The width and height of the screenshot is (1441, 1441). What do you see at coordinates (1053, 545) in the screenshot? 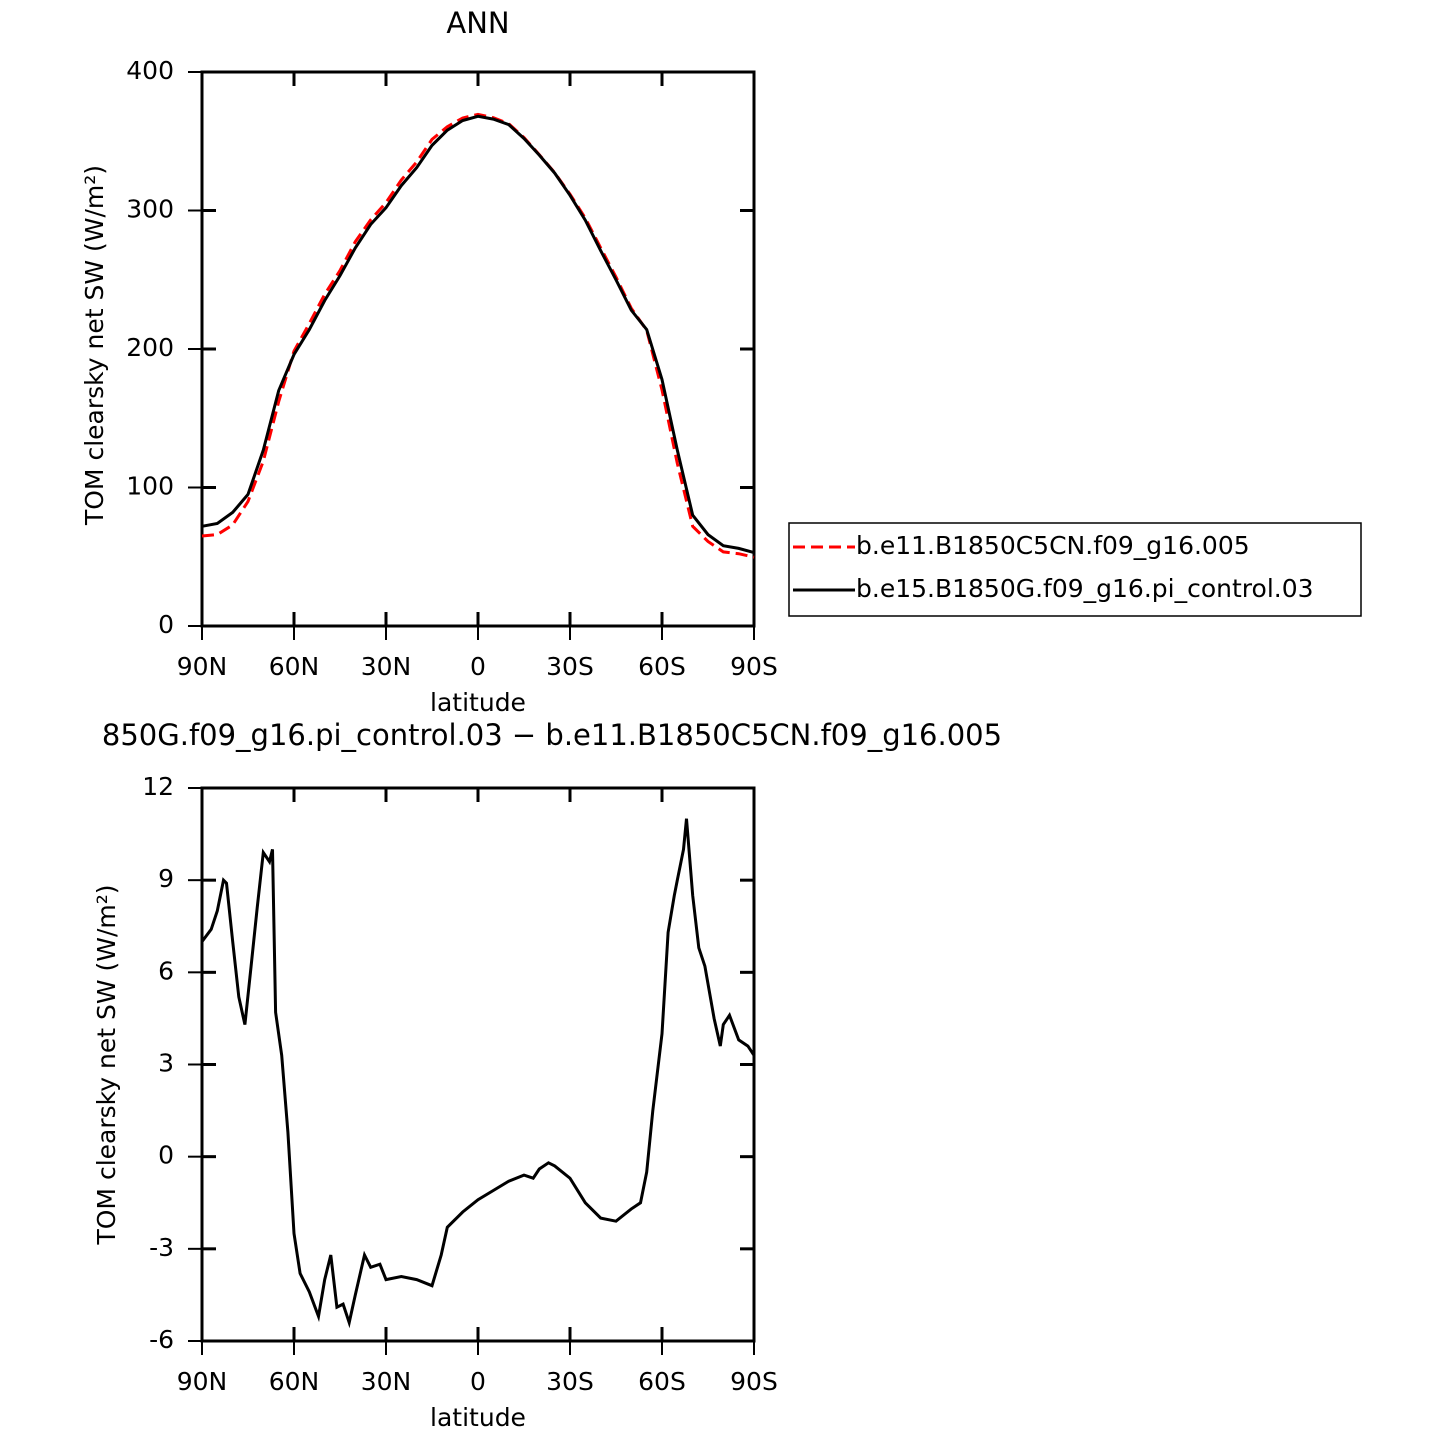
I see `legend-label: b.e11.B1850C5CN.f09_g16.005` at bounding box center [1053, 545].